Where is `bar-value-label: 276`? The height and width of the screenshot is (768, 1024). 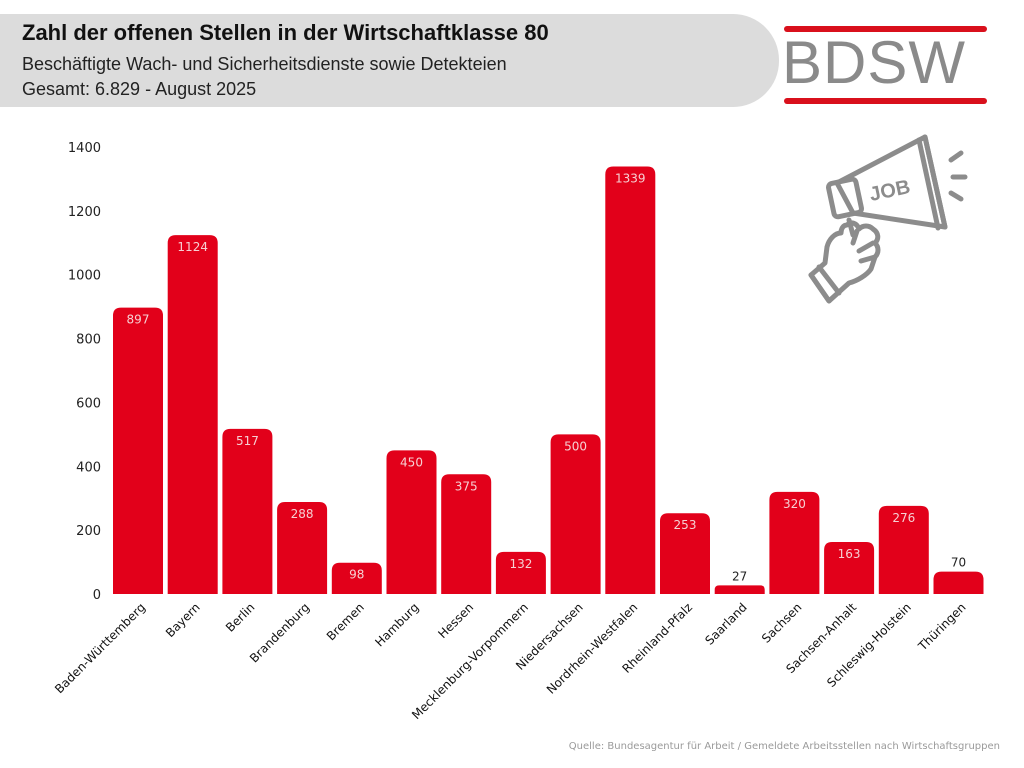
bar-value-label: 276 is located at coordinates (903, 518).